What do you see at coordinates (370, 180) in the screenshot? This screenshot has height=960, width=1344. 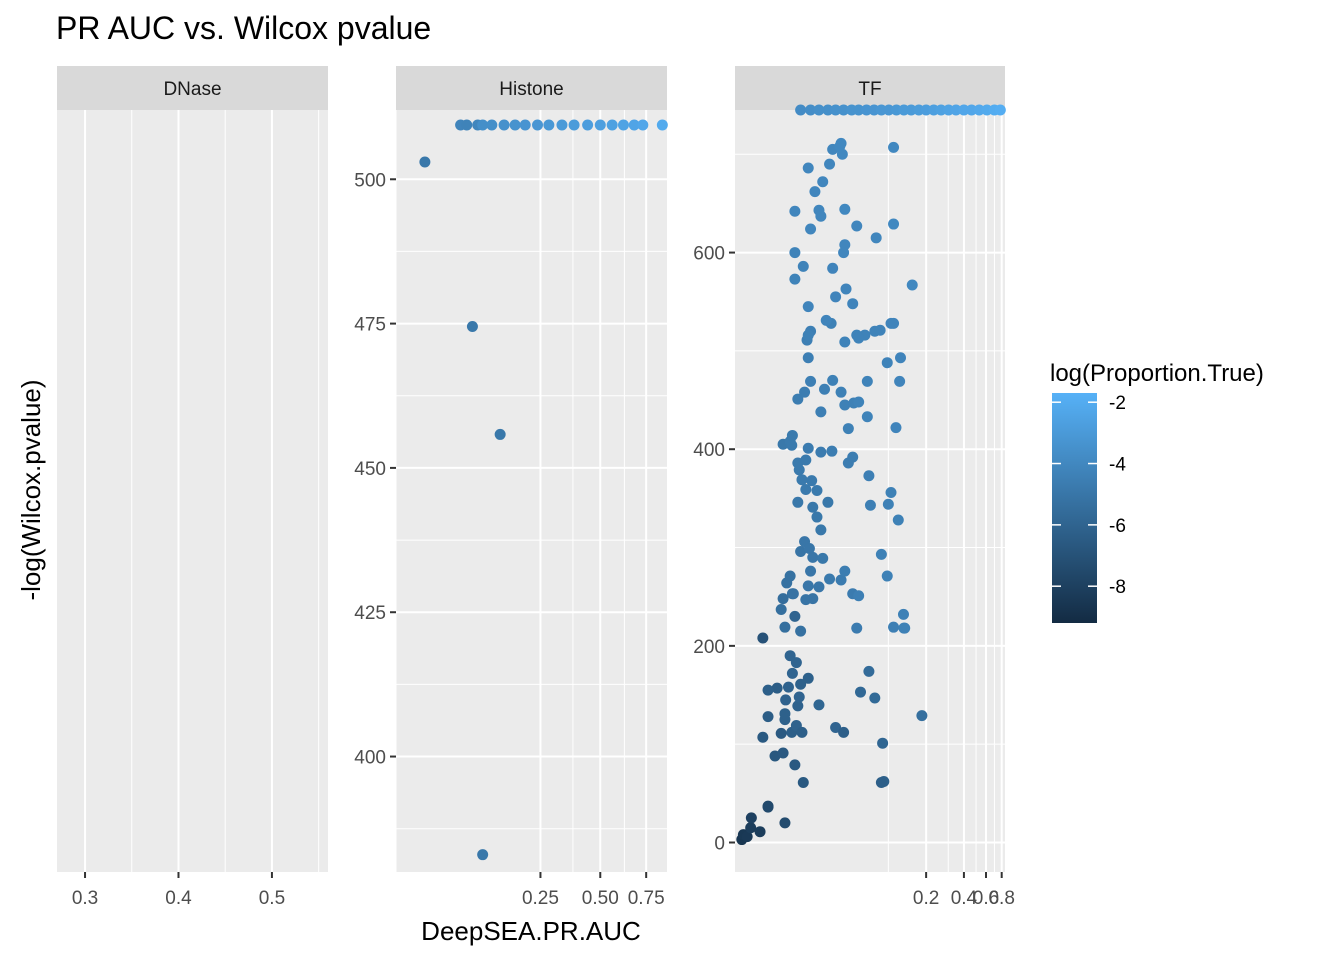 I see `y-tick-label: 500` at bounding box center [370, 180].